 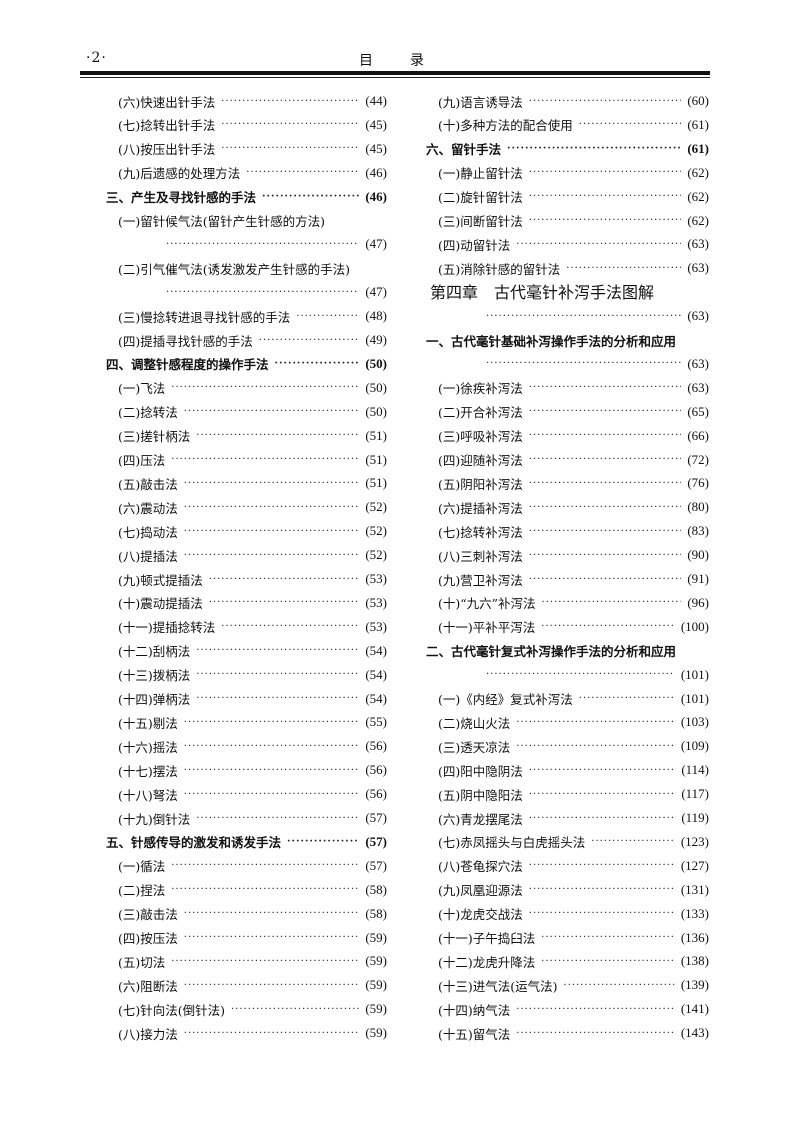 I want to click on entry-page-number: (101), so click(x=694, y=698).